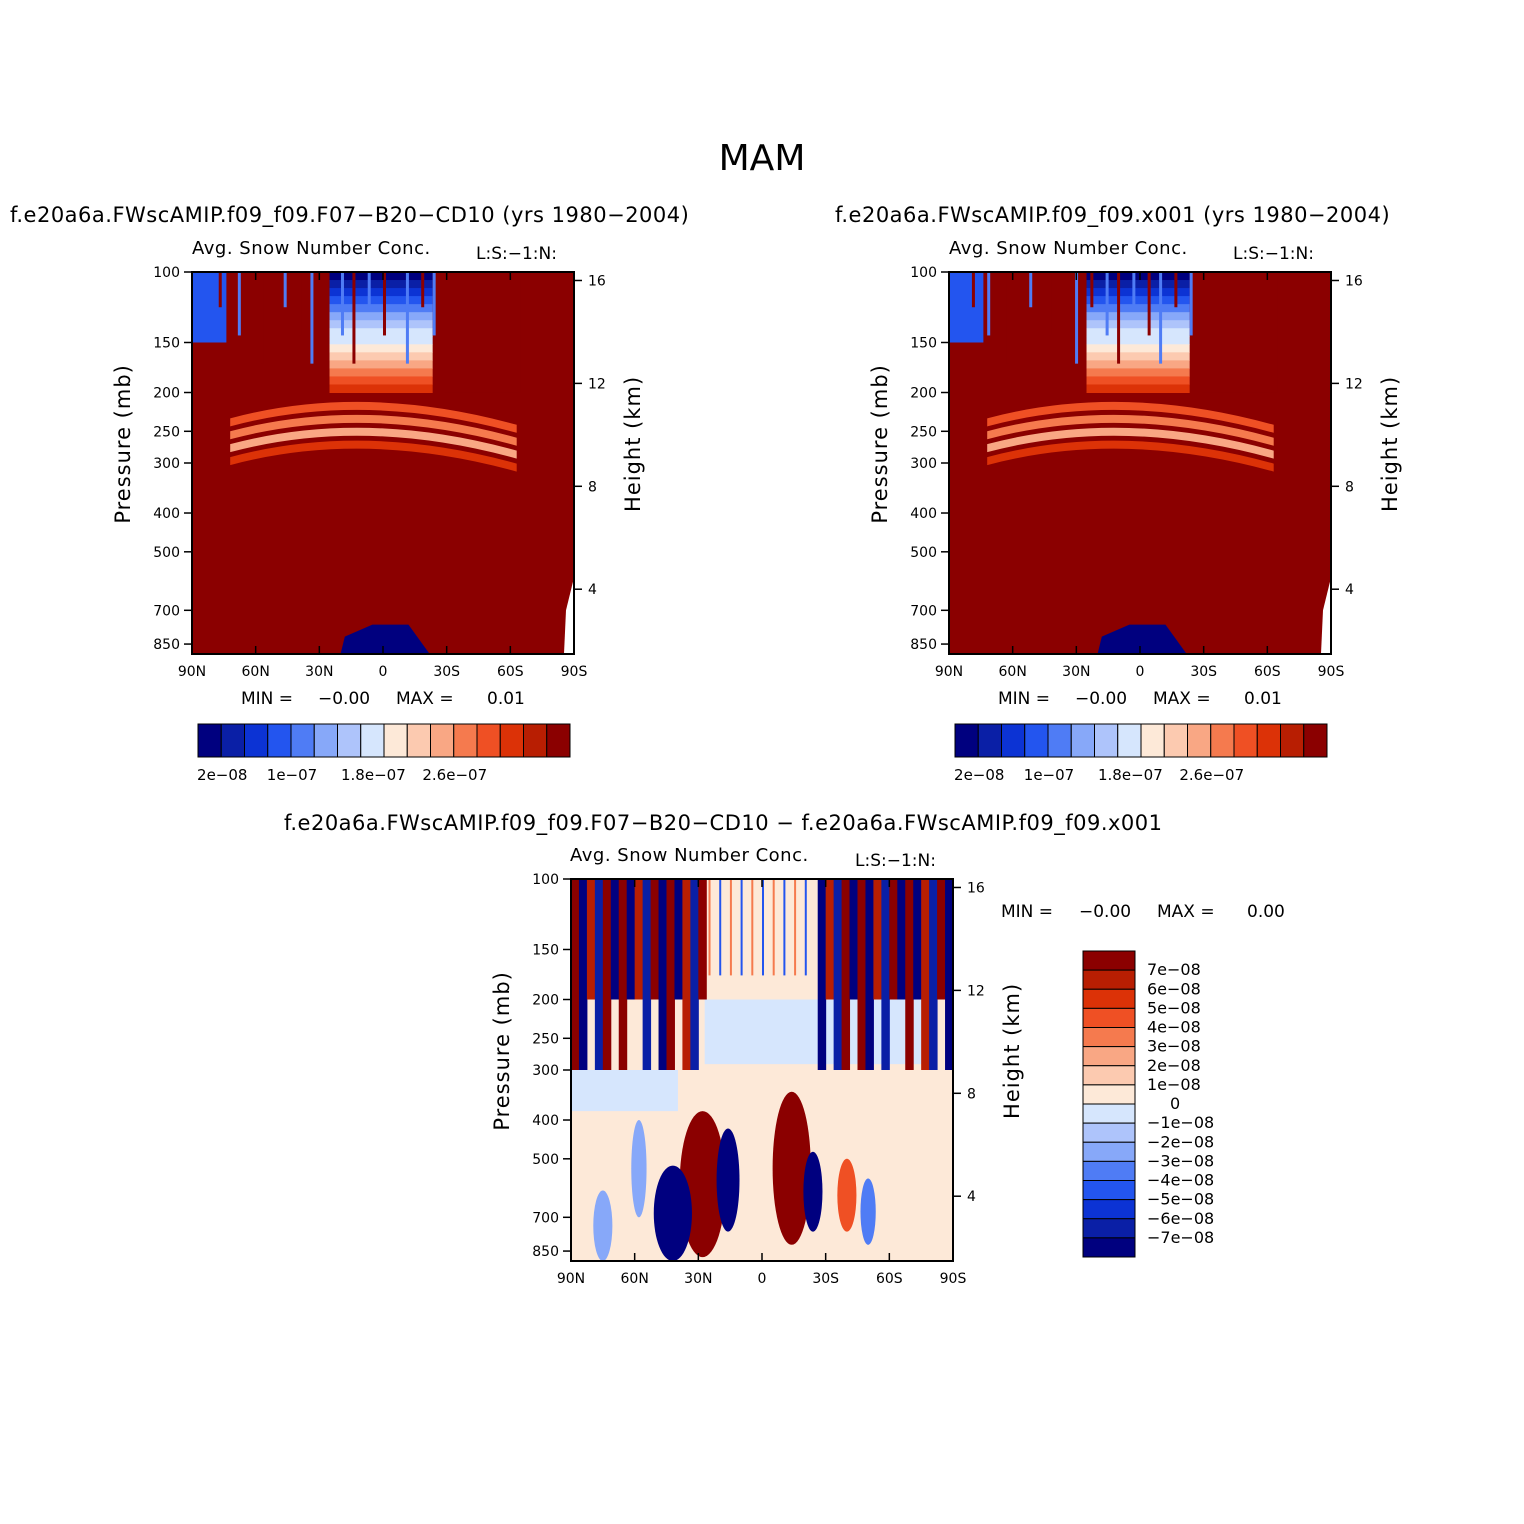 The image size is (1524, 1524). What do you see at coordinates (344, 699) in the screenshot?
I see `panel1-min-value: −0.00` at bounding box center [344, 699].